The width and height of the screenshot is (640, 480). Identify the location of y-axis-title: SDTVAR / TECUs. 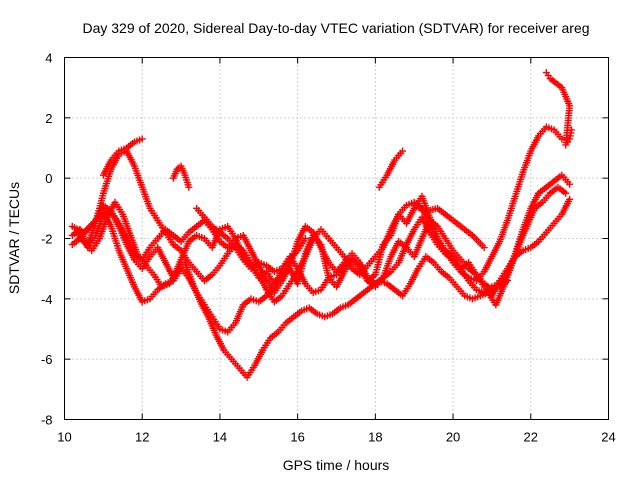
(14, 238).